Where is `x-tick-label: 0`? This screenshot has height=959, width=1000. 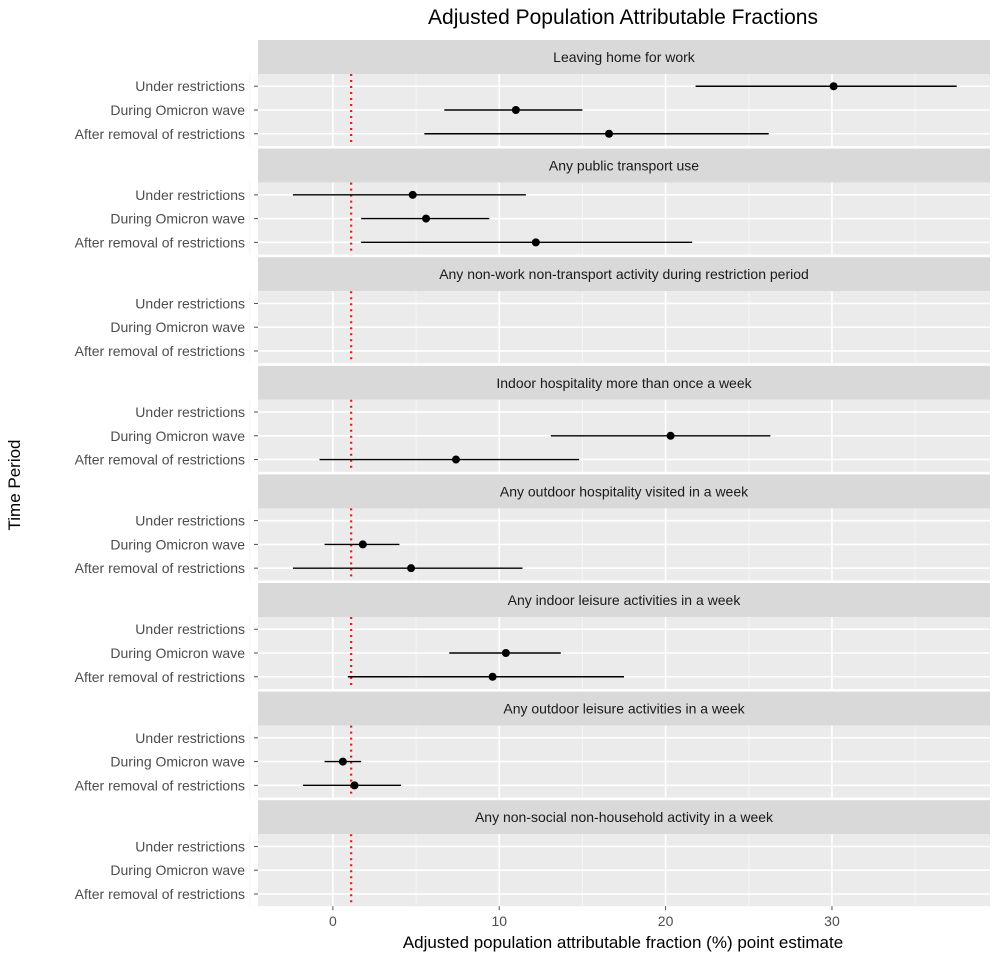 x-tick-label: 0 is located at coordinates (333, 921).